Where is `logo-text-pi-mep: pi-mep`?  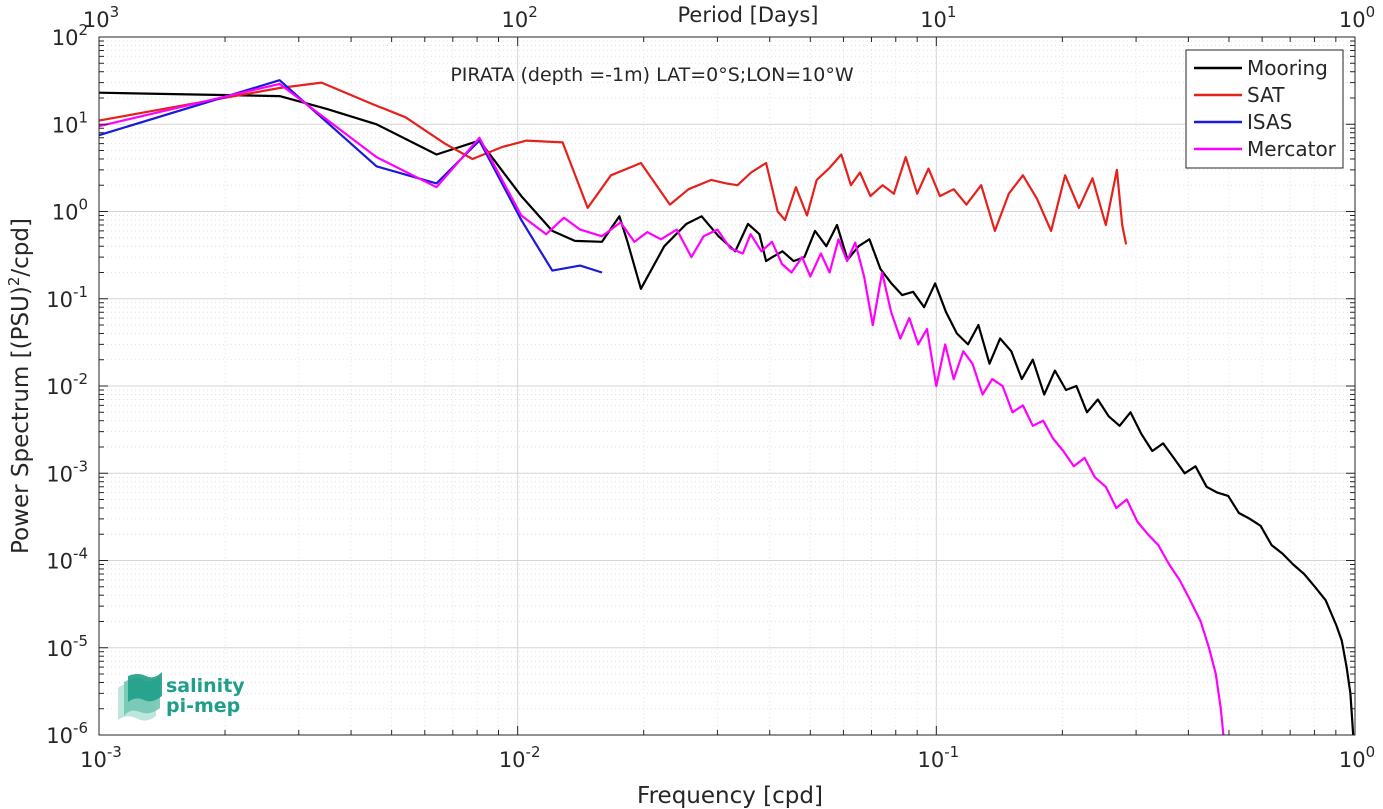
logo-text-pi-mep: pi-mep is located at coordinates (203, 706).